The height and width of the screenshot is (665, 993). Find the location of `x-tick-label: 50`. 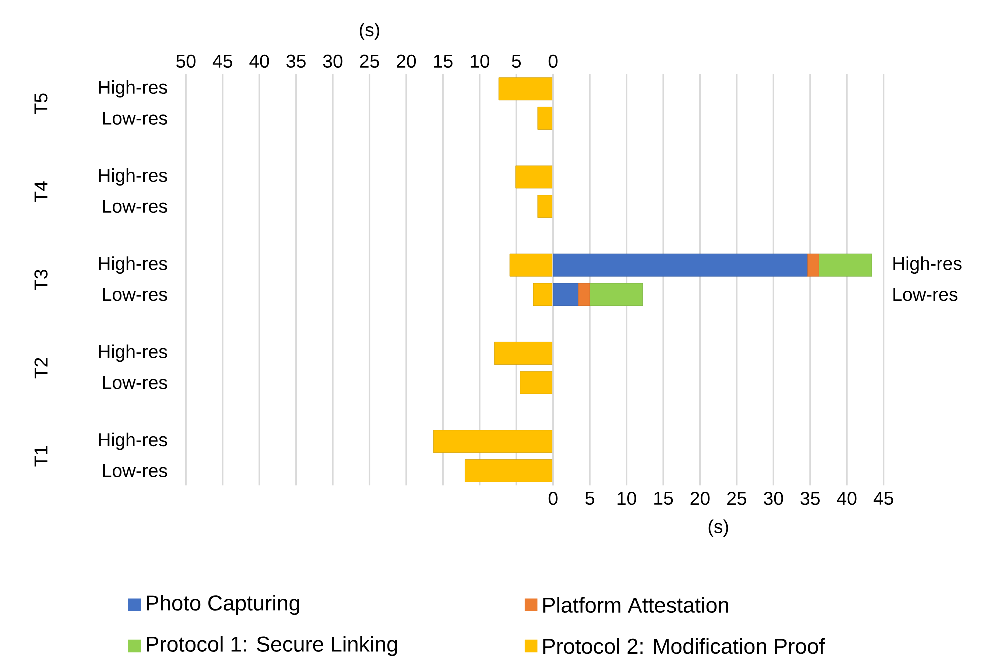

x-tick-label: 50 is located at coordinates (186, 61).